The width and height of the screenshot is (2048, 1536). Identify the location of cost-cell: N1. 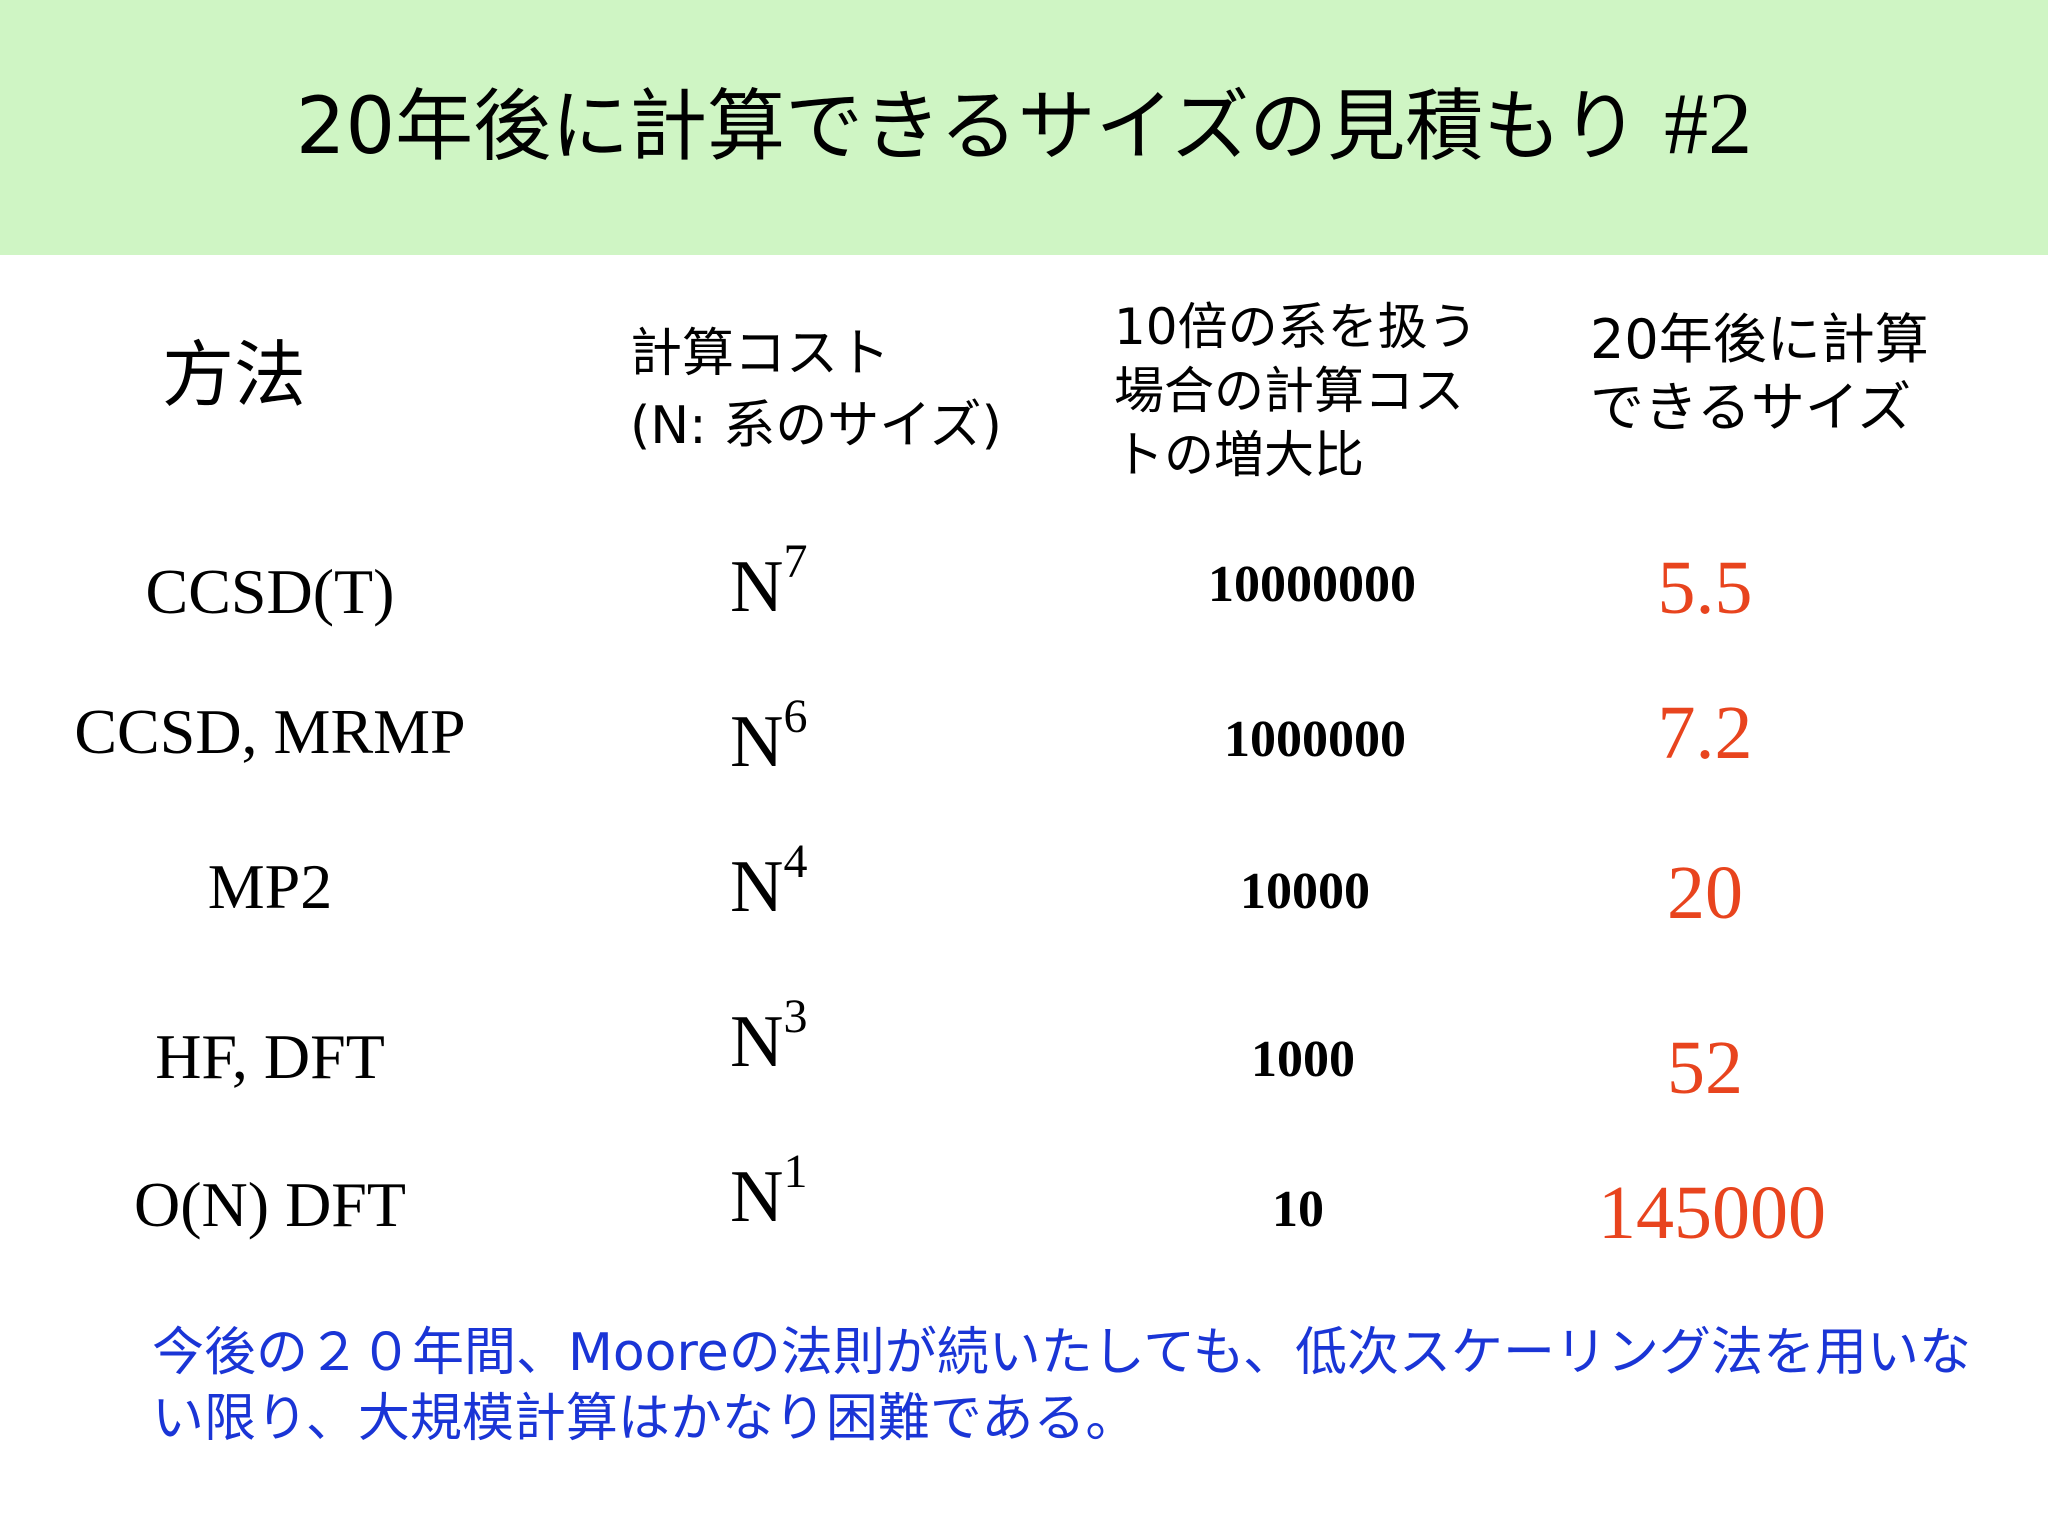
(768, 1194).